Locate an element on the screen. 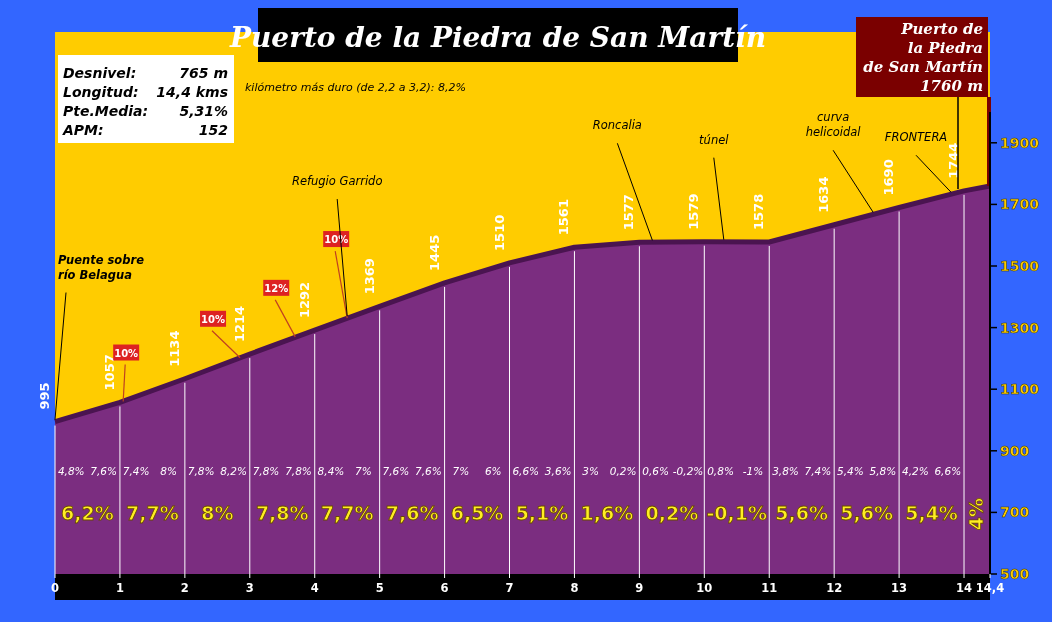 The width and height of the screenshot is (1052, 622). data-label: 1634 is located at coordinates (824, 194).